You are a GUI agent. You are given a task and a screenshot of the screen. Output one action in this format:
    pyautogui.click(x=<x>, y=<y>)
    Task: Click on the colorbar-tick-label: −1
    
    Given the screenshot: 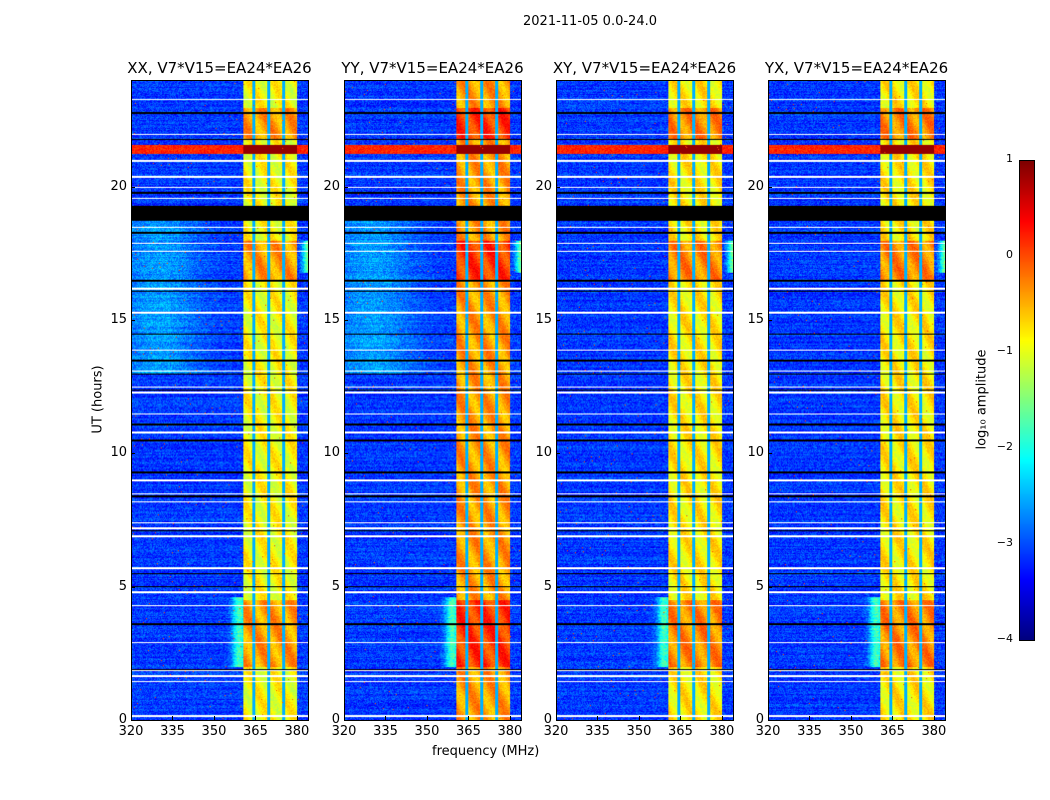 What is the action you would take?
    pyautogui.click(x=1004, y=350)
    